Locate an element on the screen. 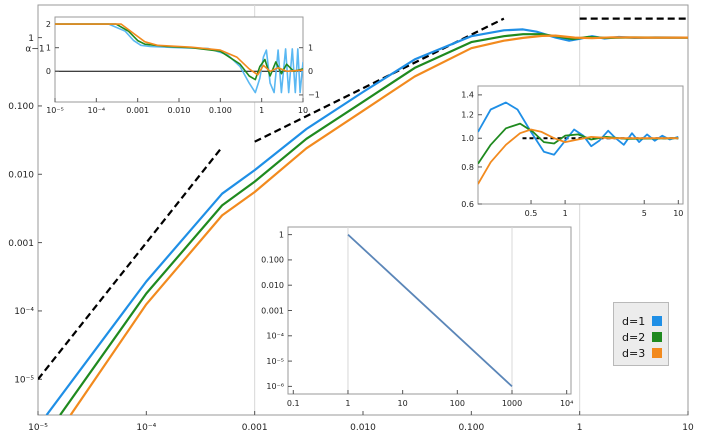  y-axis-label: α−1 is located at coordinates (34, 50).